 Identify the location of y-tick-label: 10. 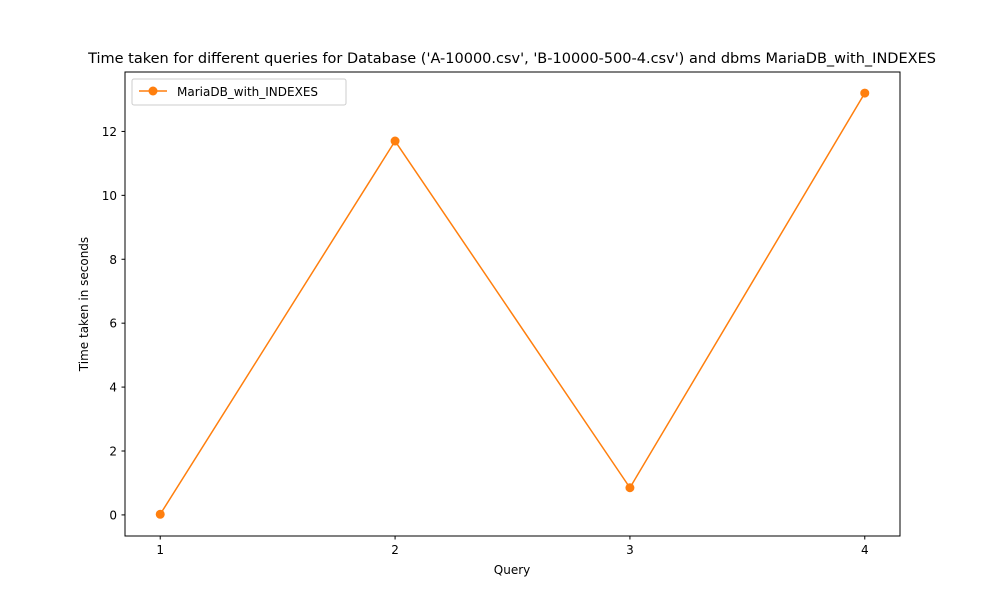
(109, 196).